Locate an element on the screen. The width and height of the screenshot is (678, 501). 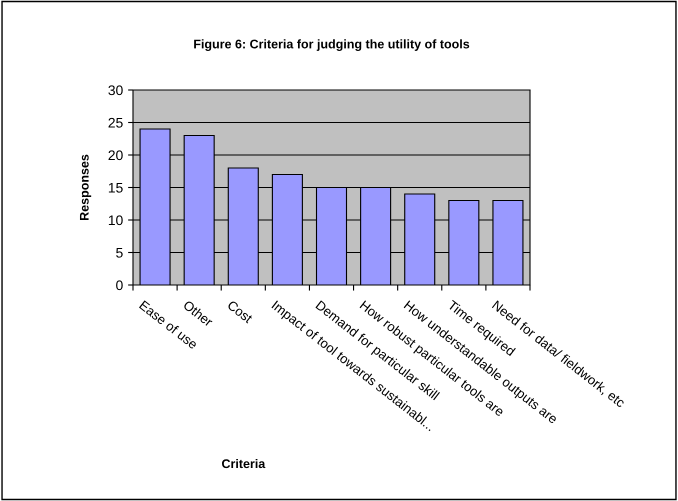
y-tick-label: 25 is located at coordinates (115, 123).